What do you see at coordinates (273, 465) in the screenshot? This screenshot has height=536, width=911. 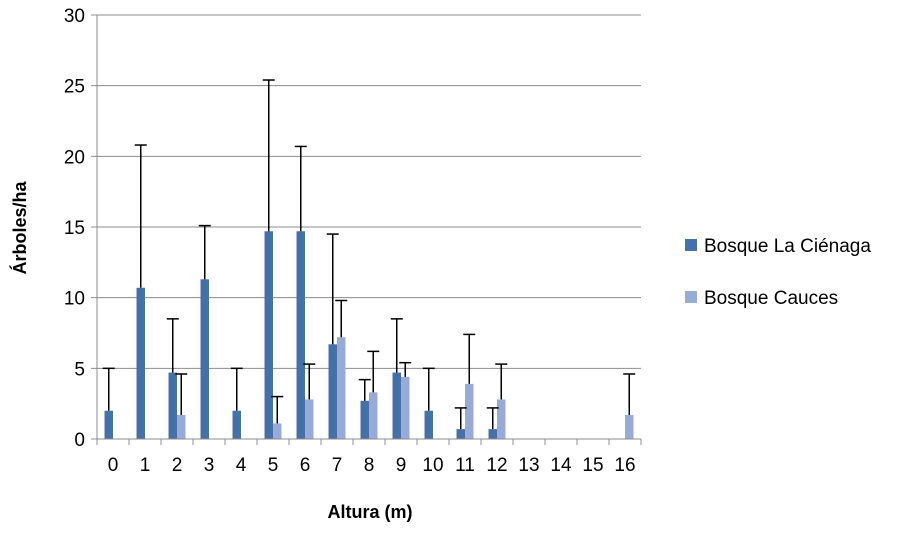 I see `x-tick-label: 5` at bounding box center [273, 465].